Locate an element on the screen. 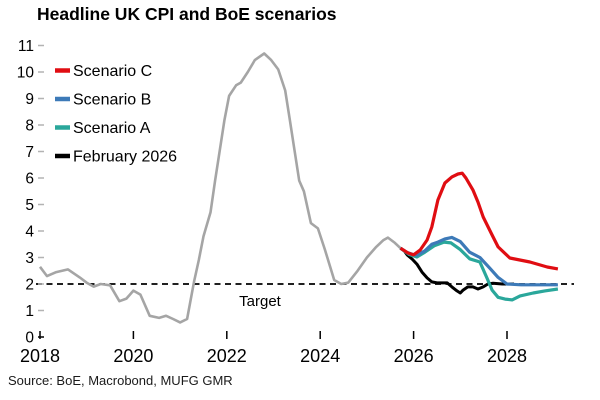 The width and height of the screenshot is (600, 400). y-axis-label: 0 is located at coordinates (29, 338).